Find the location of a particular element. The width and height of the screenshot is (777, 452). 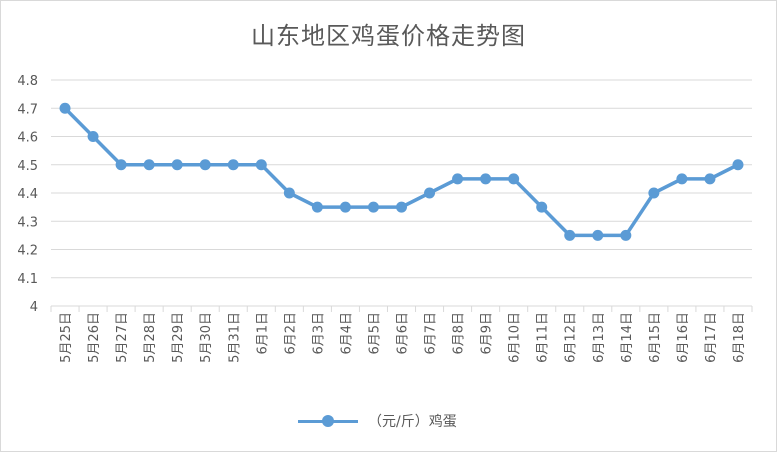

x-tick-label: 6月4日 is located at coordinates (346, 333).